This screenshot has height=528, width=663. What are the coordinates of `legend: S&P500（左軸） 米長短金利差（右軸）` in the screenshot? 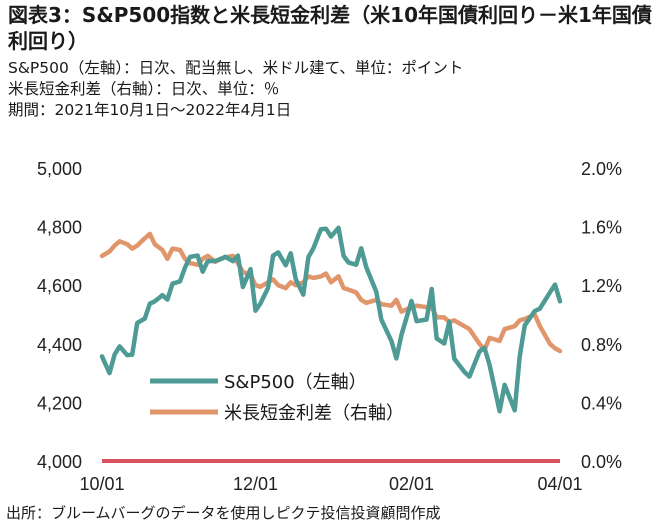 It's located at (277, 398).